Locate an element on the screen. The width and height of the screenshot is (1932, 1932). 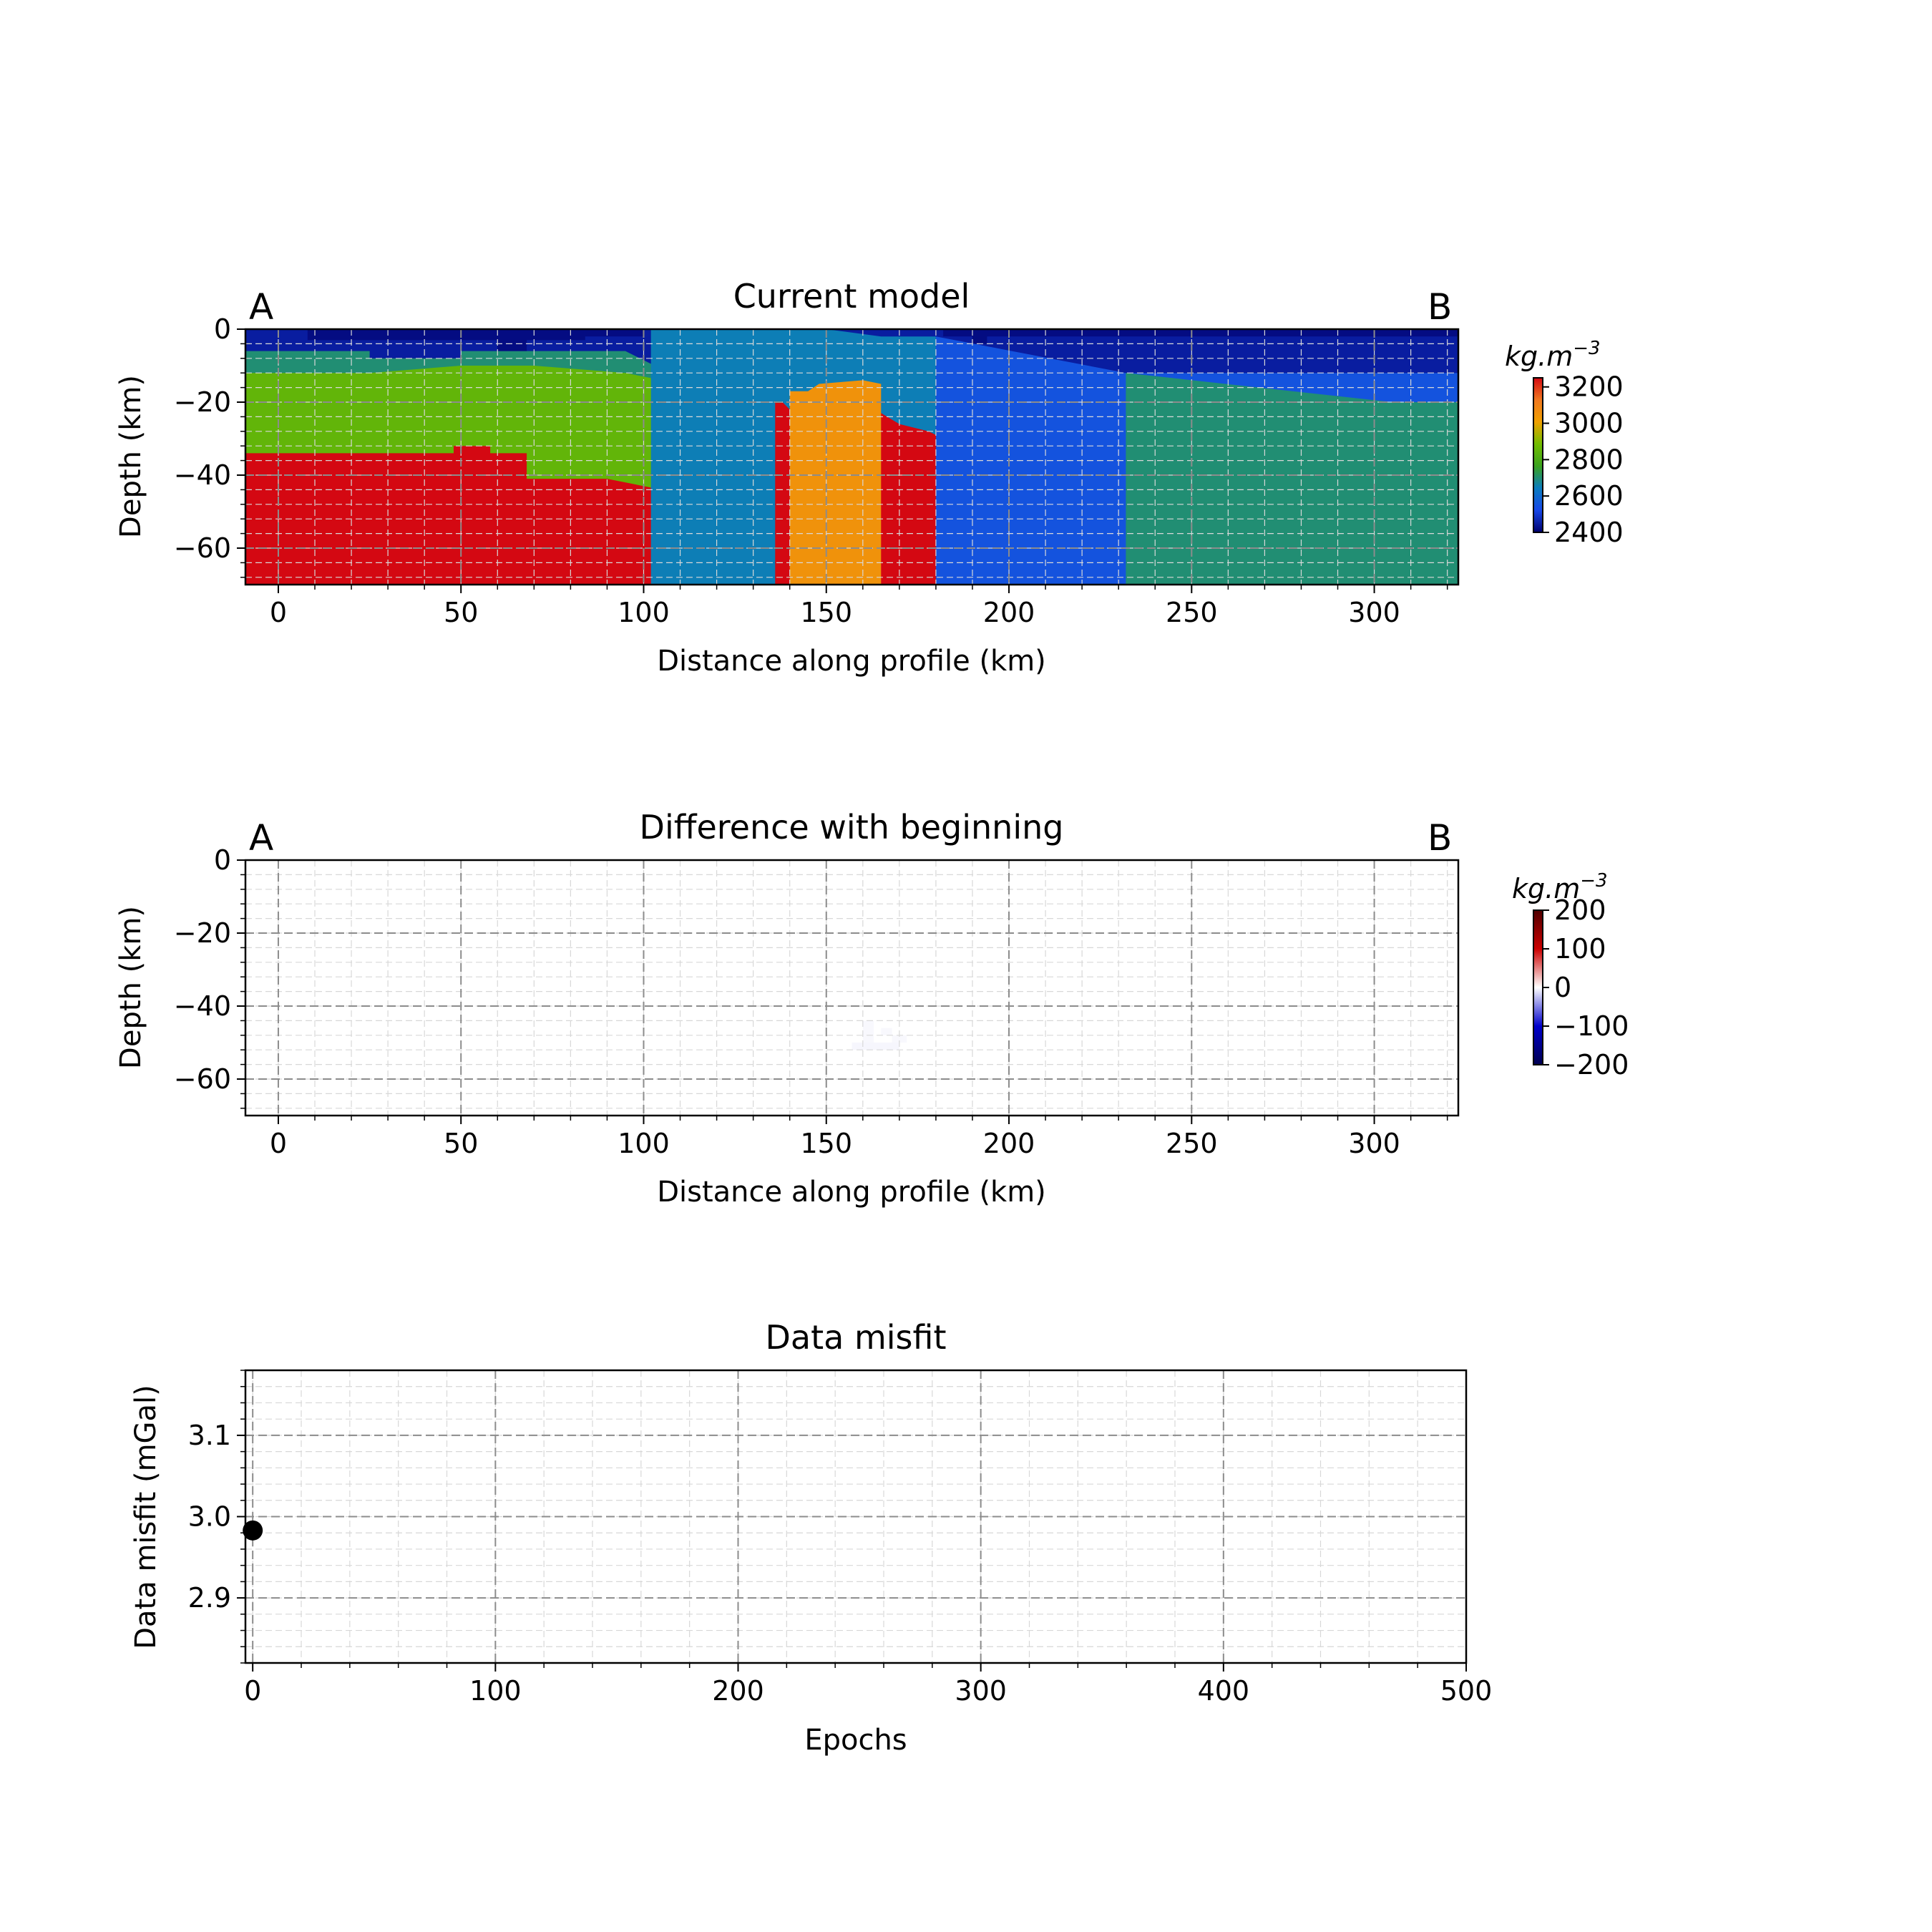
density-layers is located at coordinates (851, 457).